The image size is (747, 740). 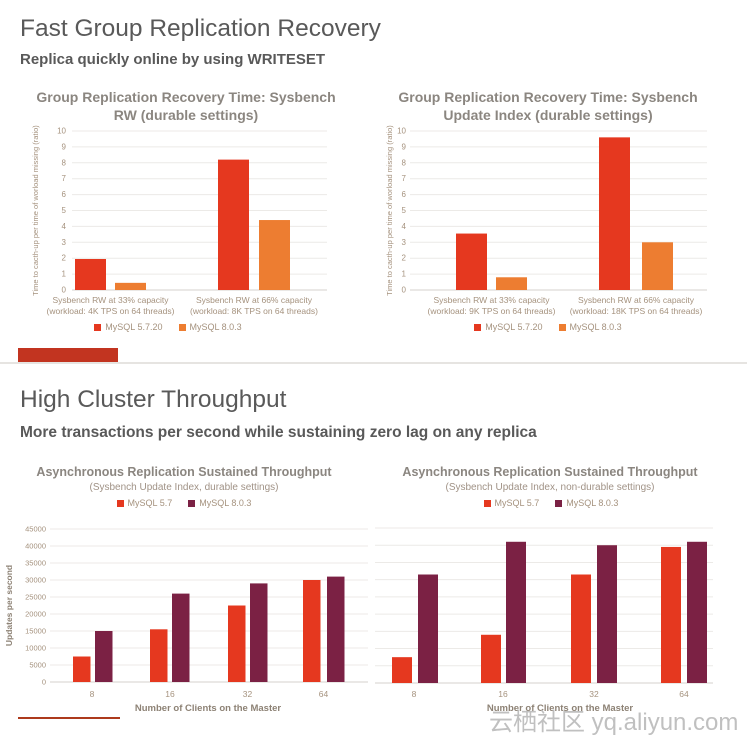 What do you see at coordinates (111, 311) in the screenshot?
I see `x-category-label: (workload: 4K TPS on 64 threads)` at bounding box center [111, 311].